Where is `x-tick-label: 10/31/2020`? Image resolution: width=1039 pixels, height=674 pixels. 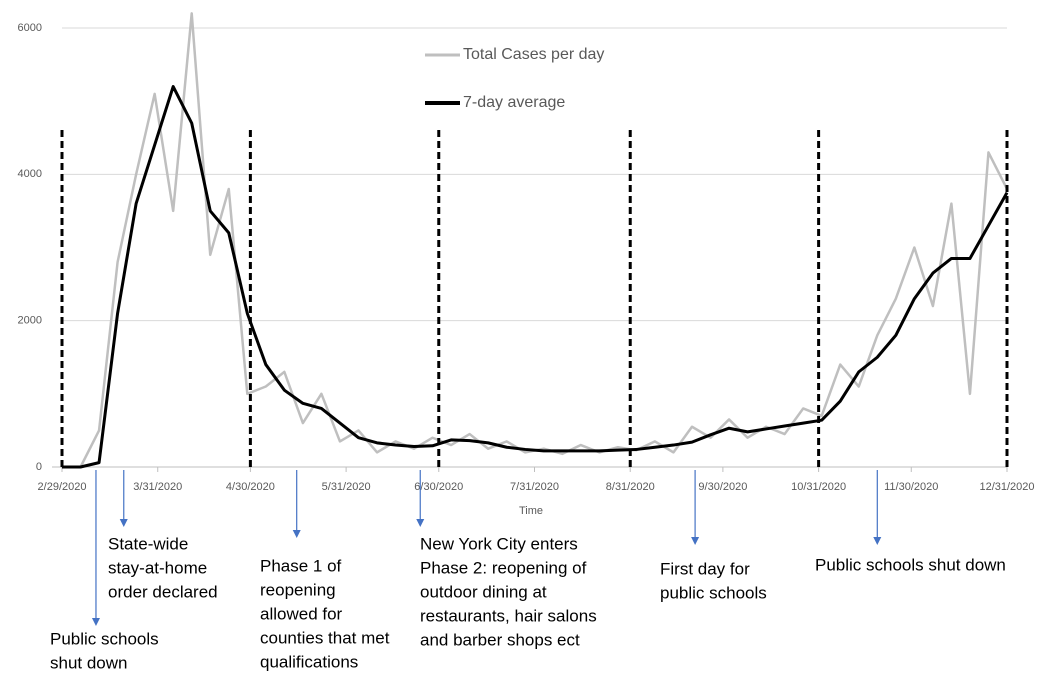 x-tick-label: 10/31/2020 is located at coordinates (818, 487).